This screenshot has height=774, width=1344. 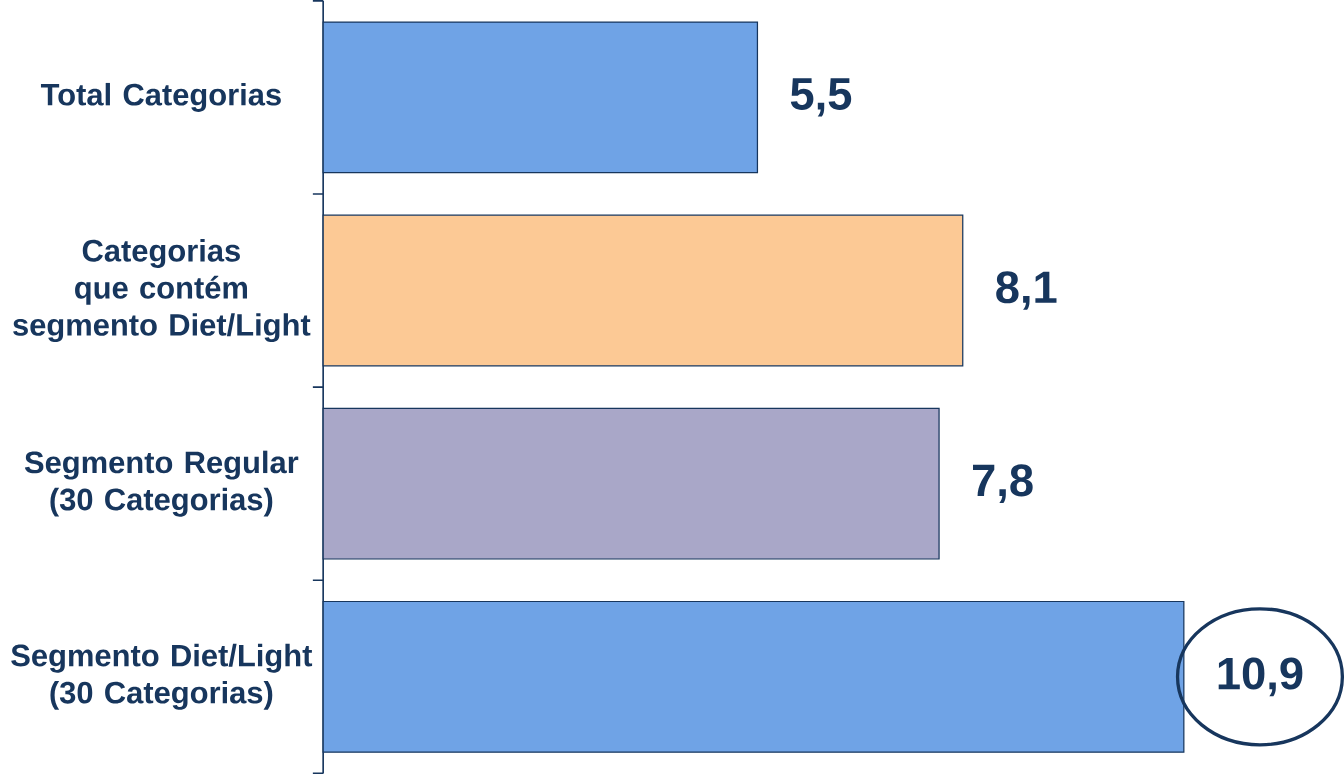 What do you see at coordinates (162, 676) in the screenshot?
I see `y-tick-label: Segmento Diet/Light (30 Categorias)` at bounding box center [162, 676].